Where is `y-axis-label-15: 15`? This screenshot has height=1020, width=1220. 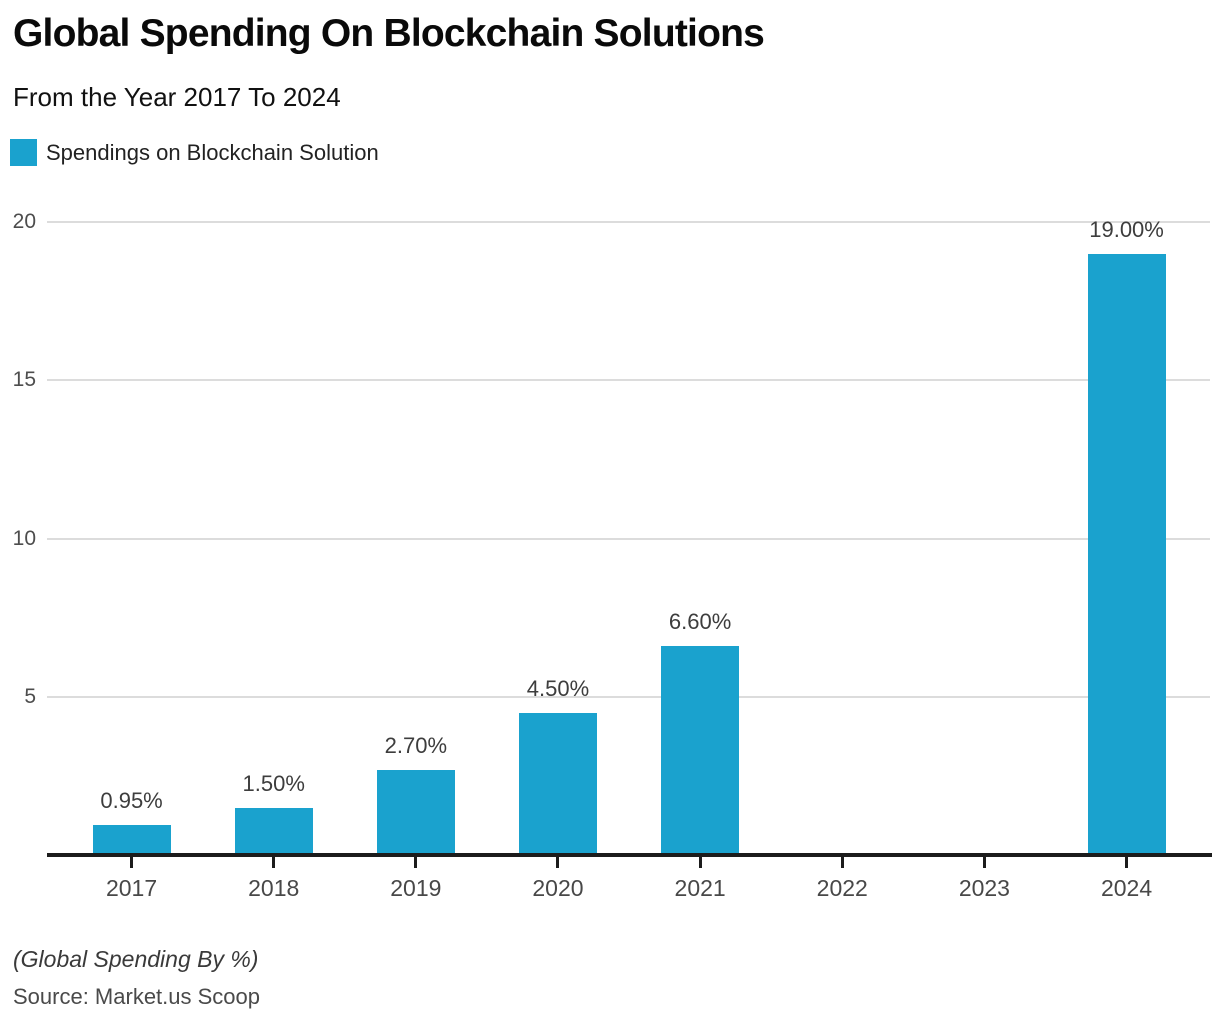 y-axis-label-15: 15 is located at coordinates (24, 380).